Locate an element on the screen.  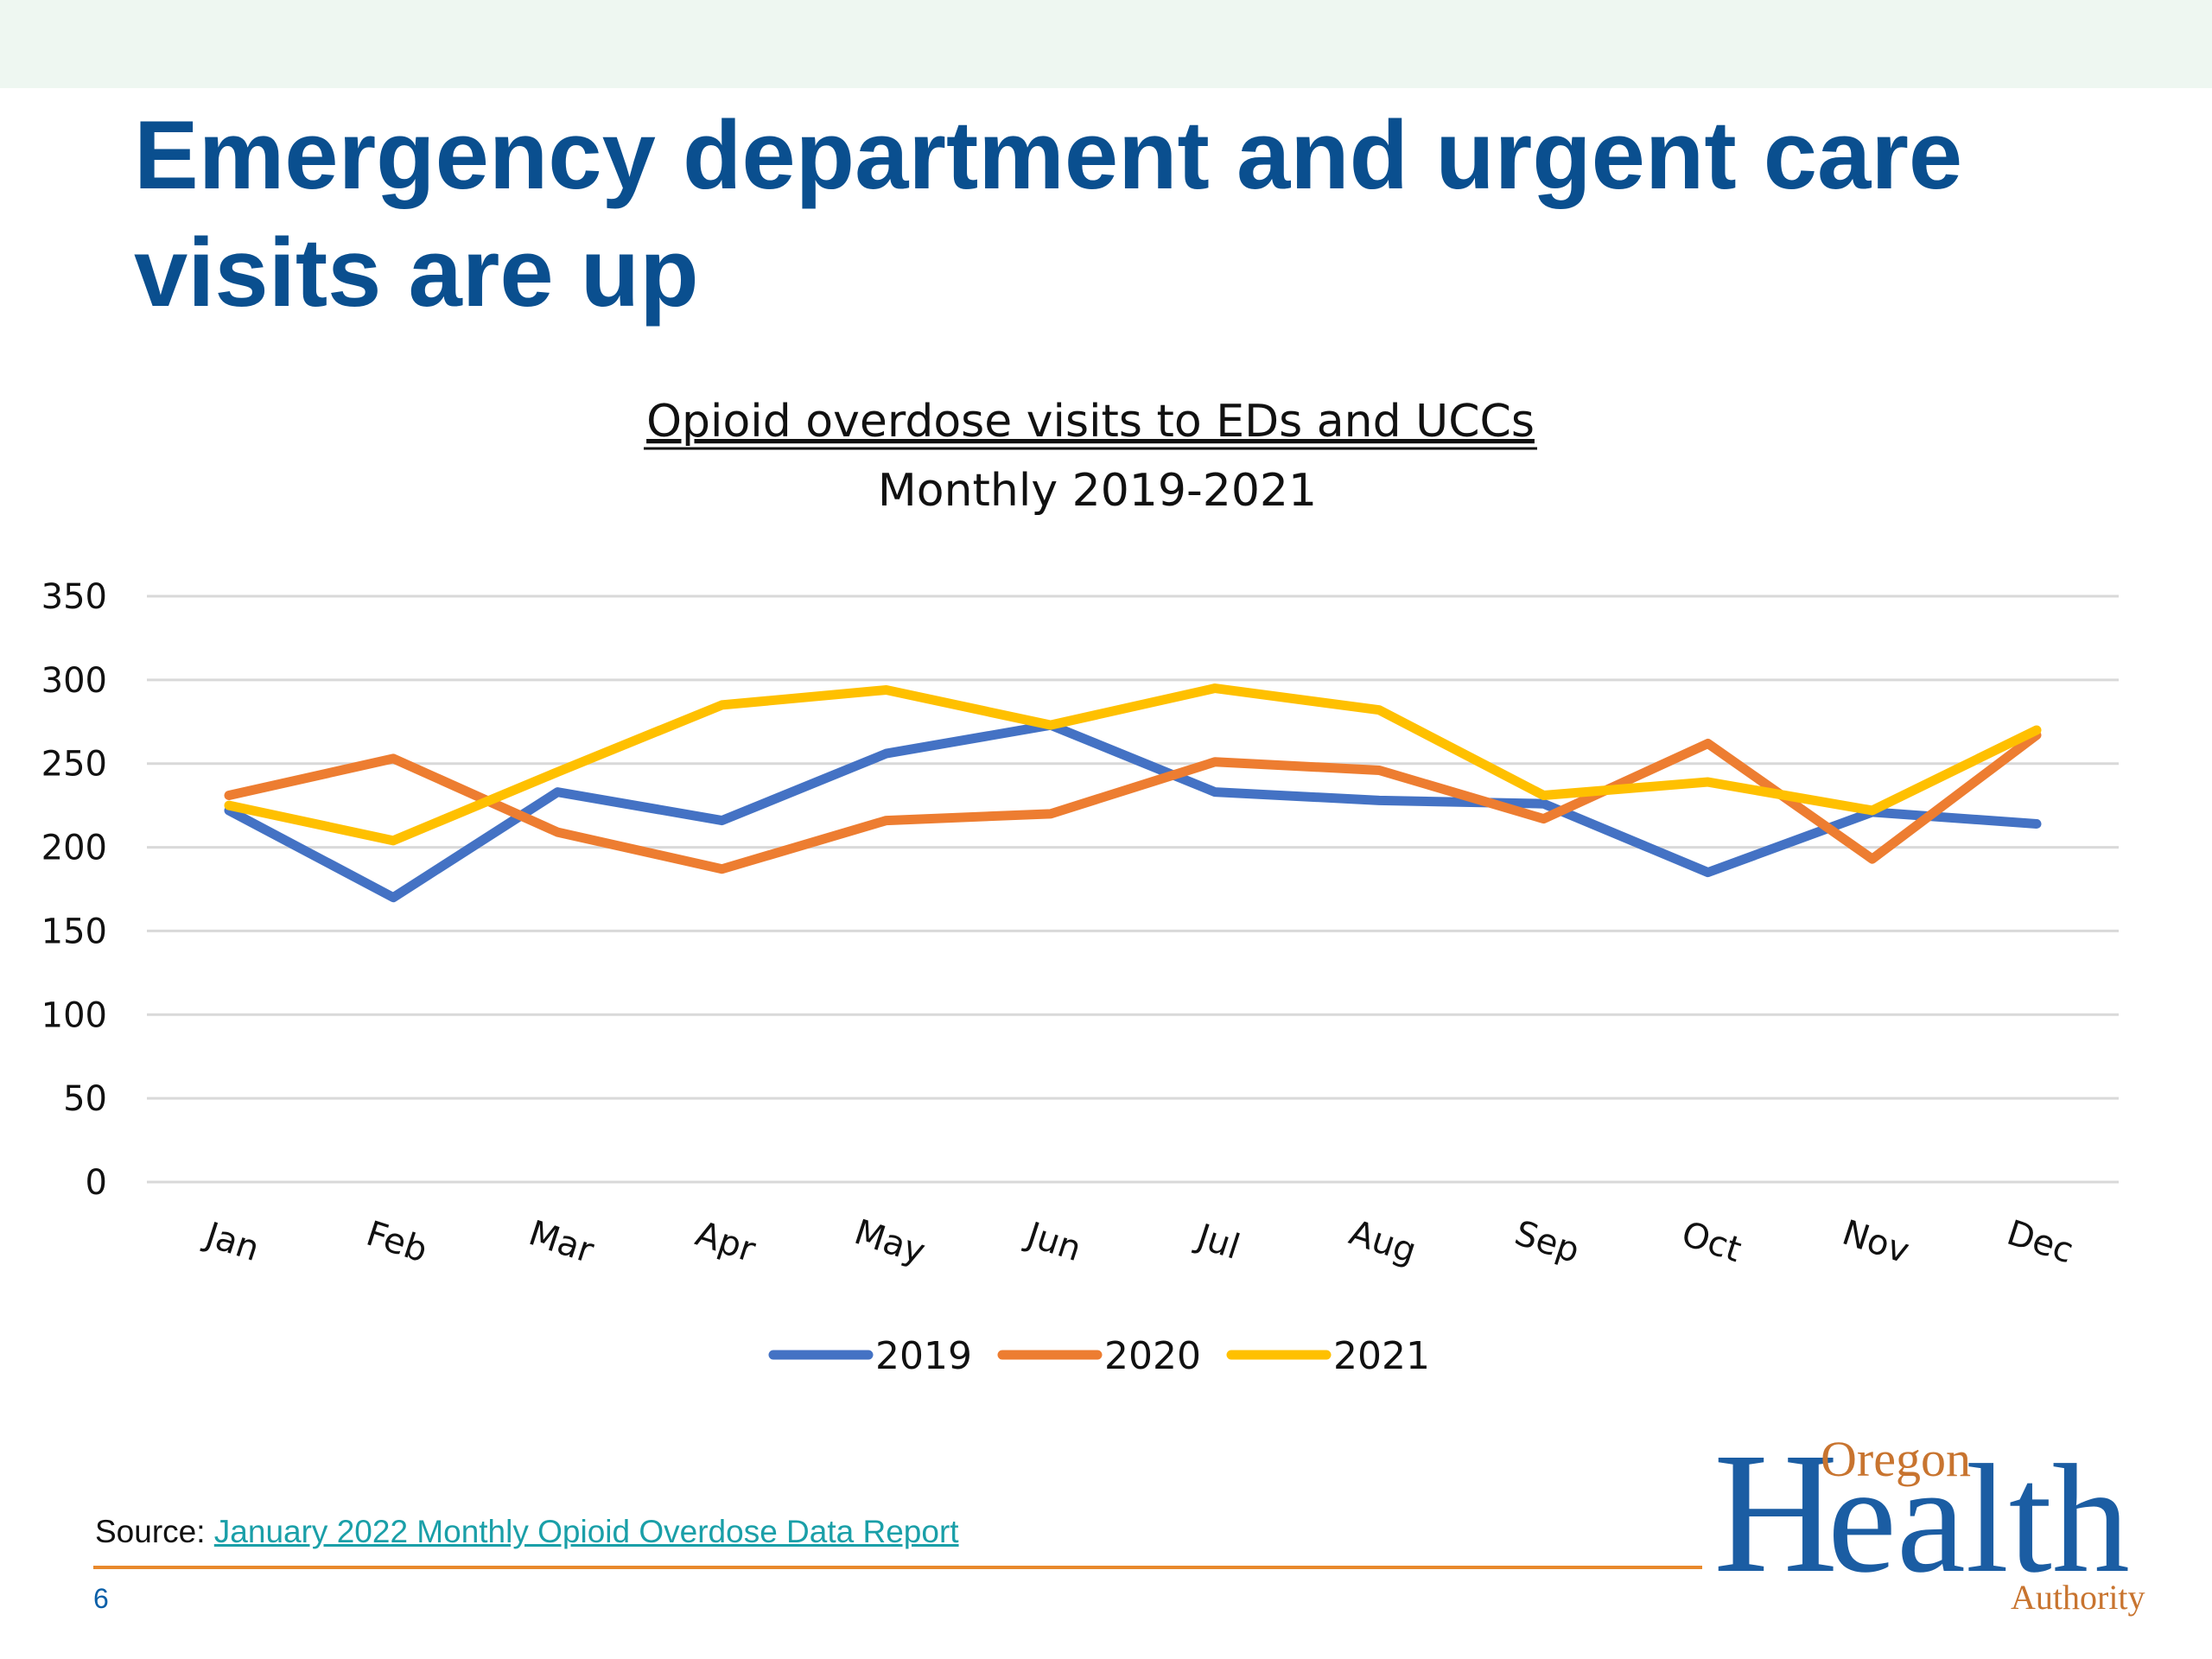
y-tick-label: 150 is located at coordinates (74, 932).